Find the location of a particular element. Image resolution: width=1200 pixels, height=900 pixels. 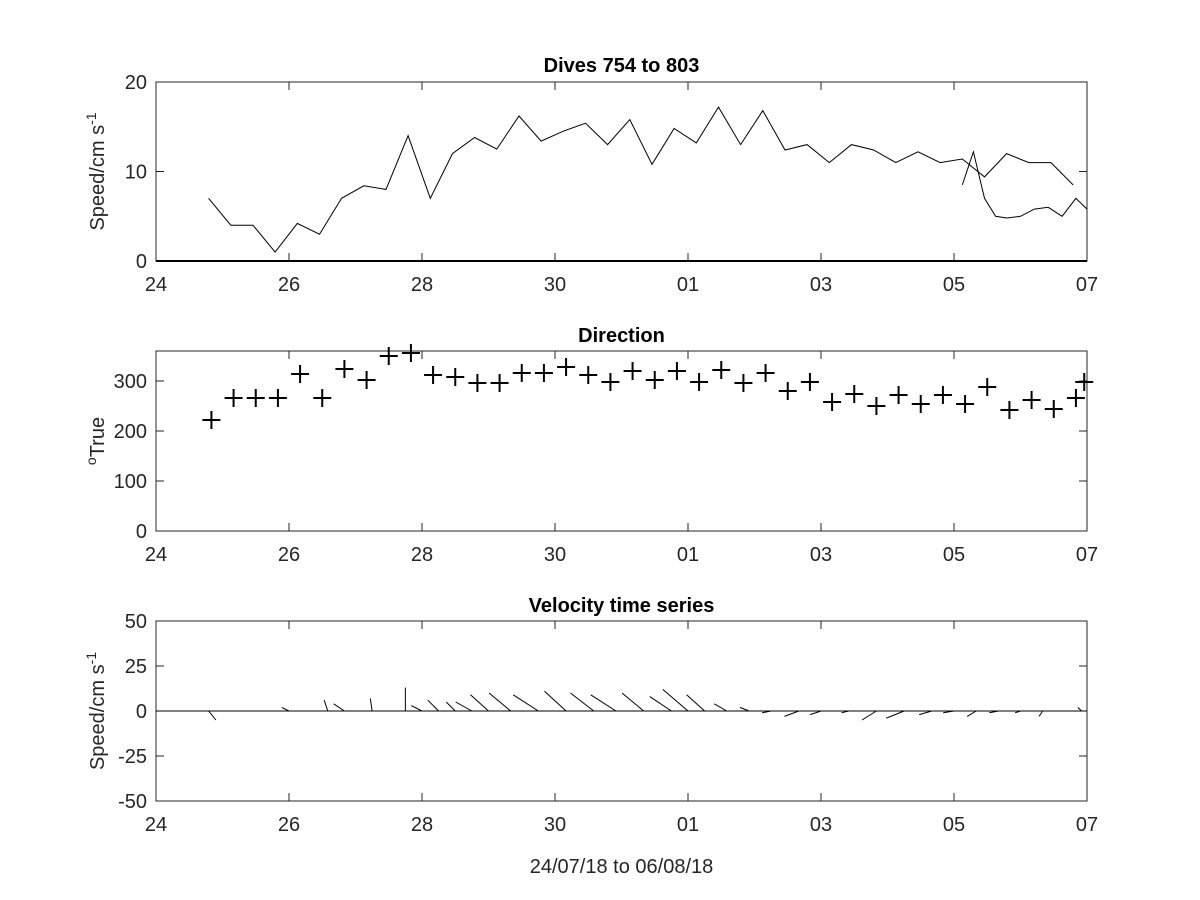

speed-panel-ylabel: Speed/cm s-1 is located at coordinates (96, 171).